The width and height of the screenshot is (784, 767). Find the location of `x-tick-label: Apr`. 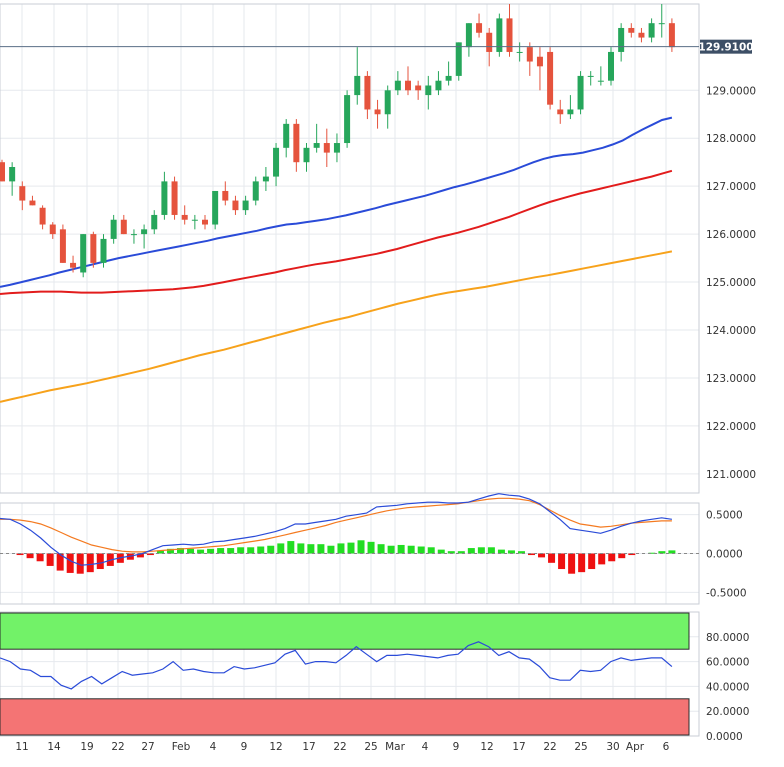

x-tick-label: Apr is located at coordinates (635, 747).